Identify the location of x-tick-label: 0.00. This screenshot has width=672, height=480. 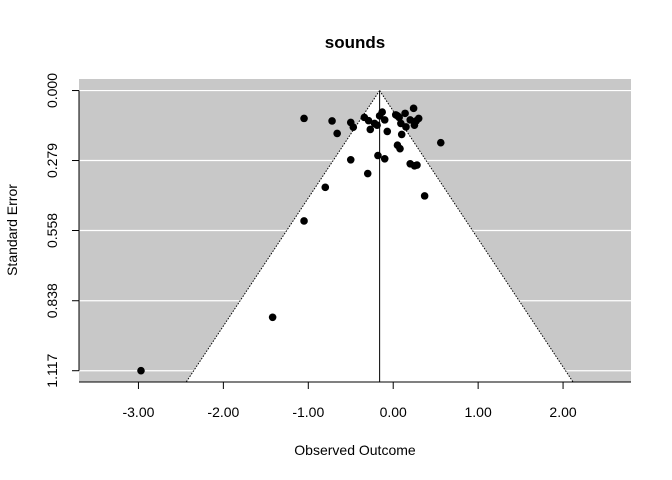
(393, 412).